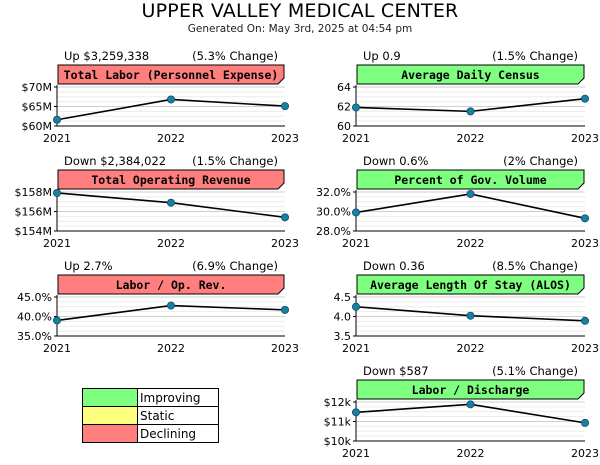 The width and height of the screenshot is (600, 465). What do you see at coordinates (540, 161) in the screenshot?
I see `percent-change-text: (2% Change)` at bounding box center [540, 161].